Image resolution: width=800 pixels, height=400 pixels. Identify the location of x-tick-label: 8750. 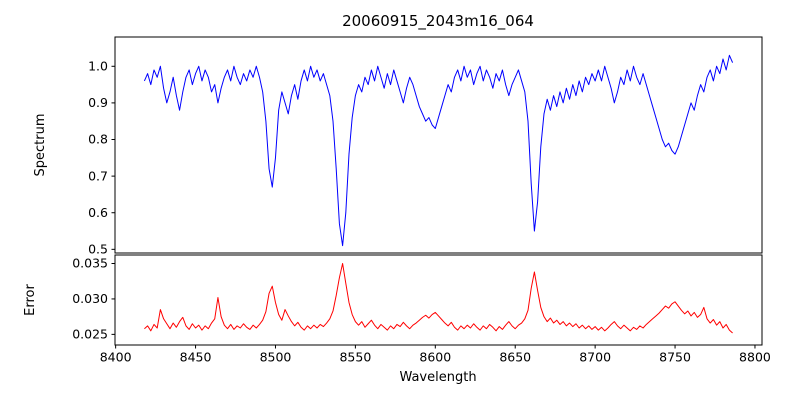
(675, 357).